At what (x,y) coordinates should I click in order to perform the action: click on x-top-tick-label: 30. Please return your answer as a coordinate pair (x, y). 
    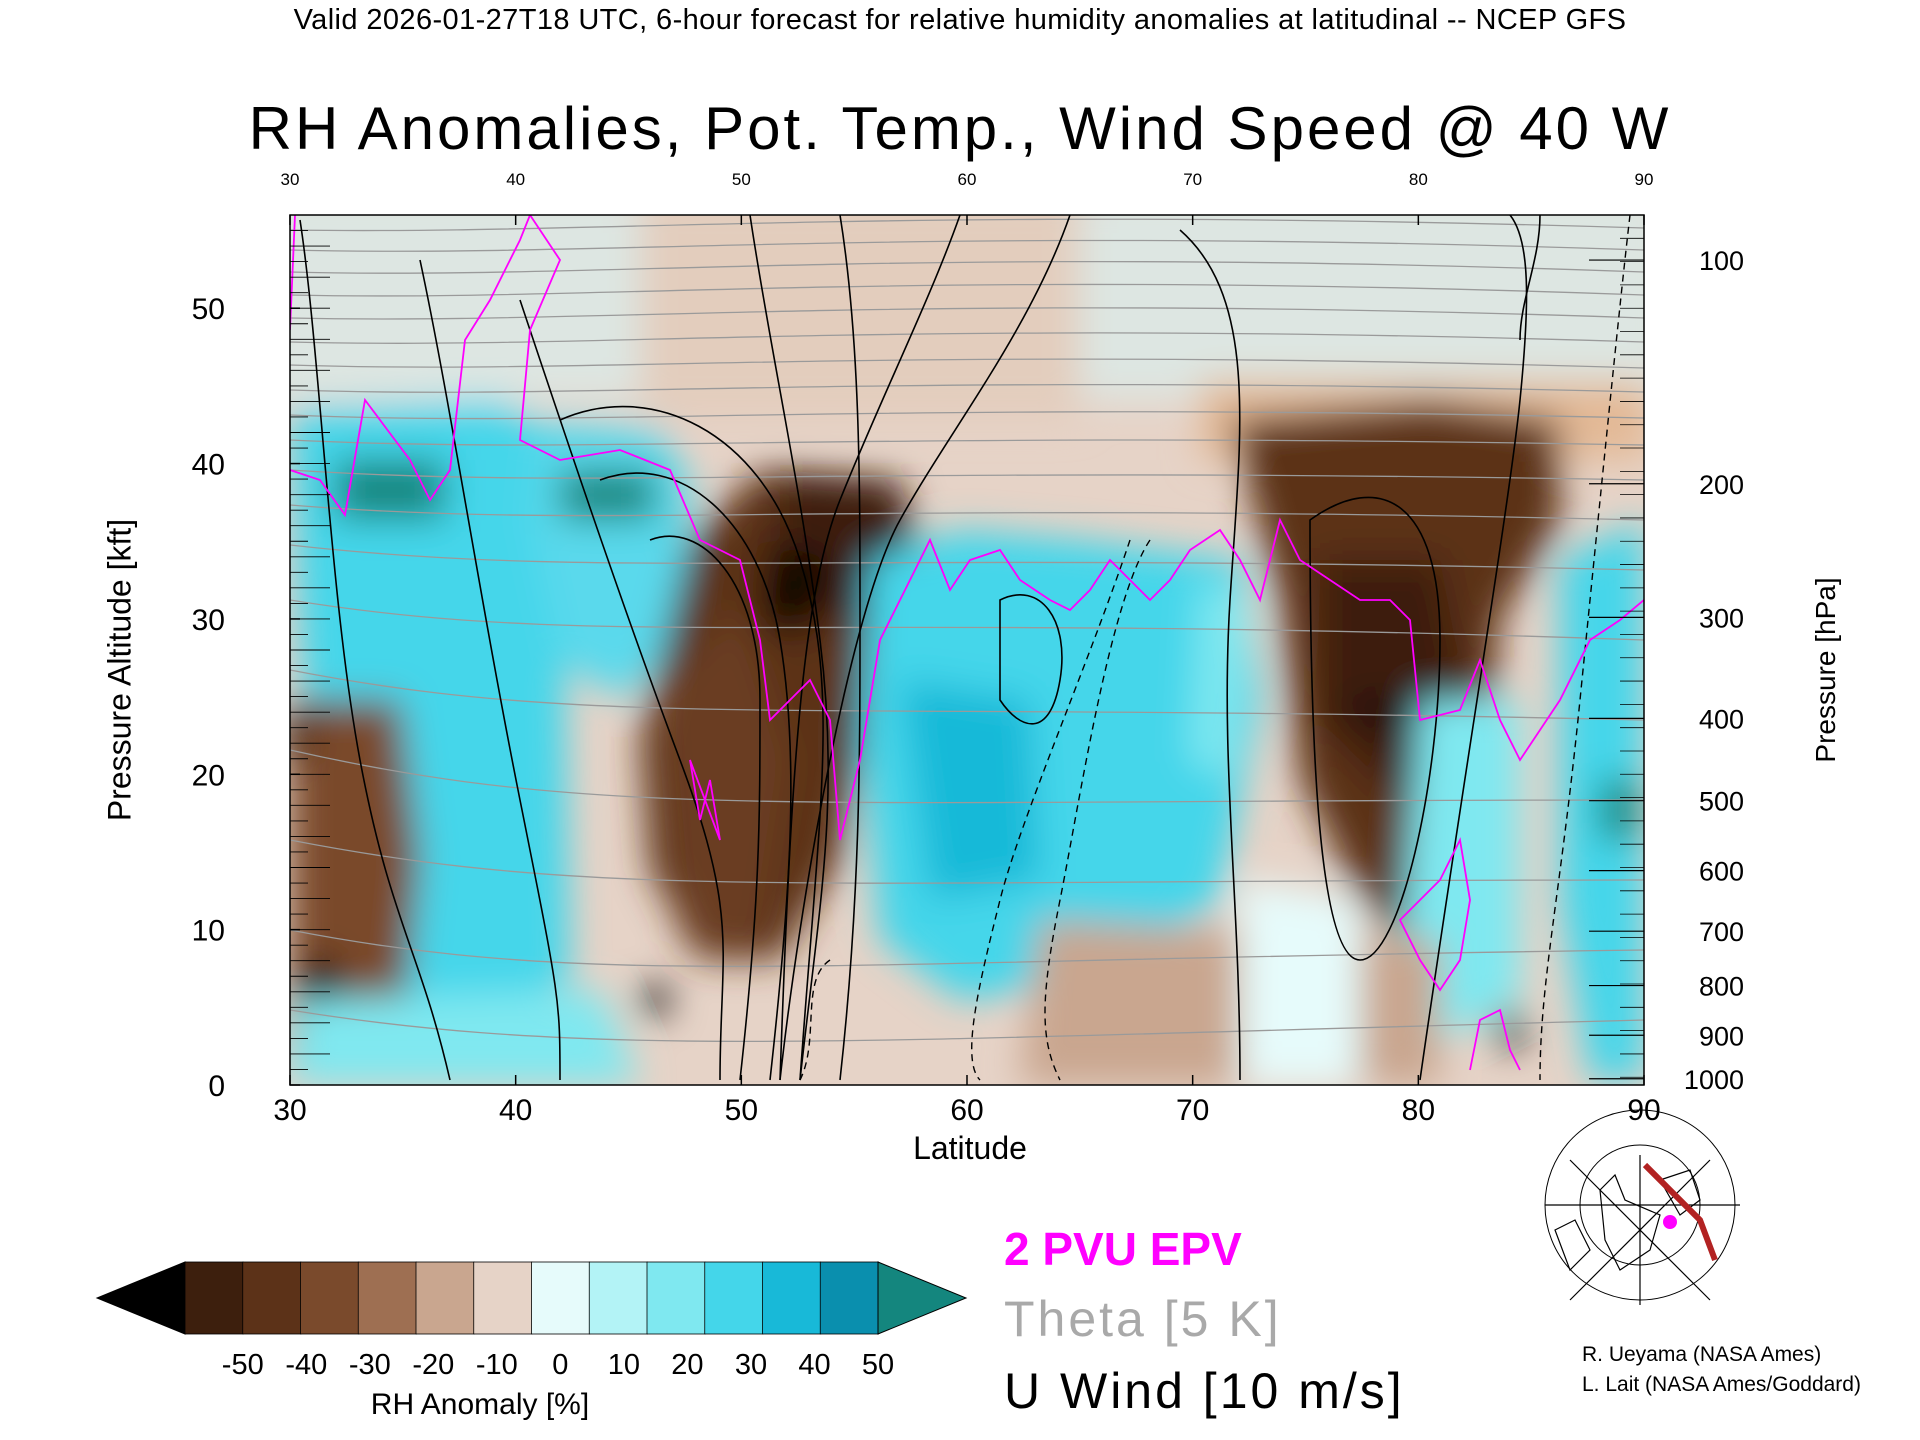
    Looking at the image, I should click on (290, 179).